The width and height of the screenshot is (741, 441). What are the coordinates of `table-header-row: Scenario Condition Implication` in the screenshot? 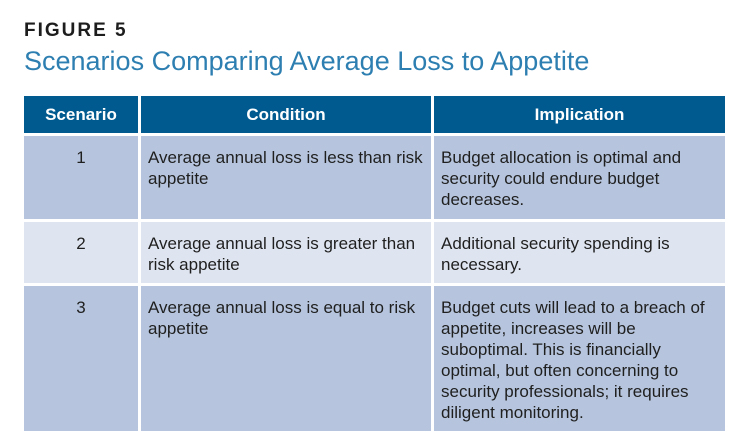 It's located at (374, 114).